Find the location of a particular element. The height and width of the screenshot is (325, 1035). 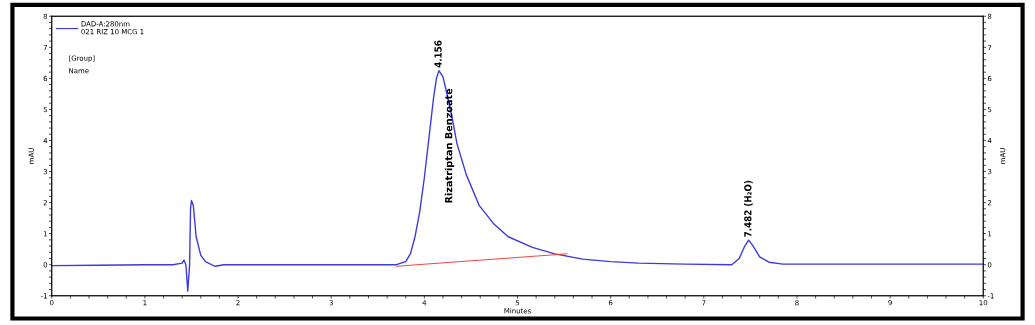

annotation: 7.482 (H₂O) is located at coordinates (748, 208).